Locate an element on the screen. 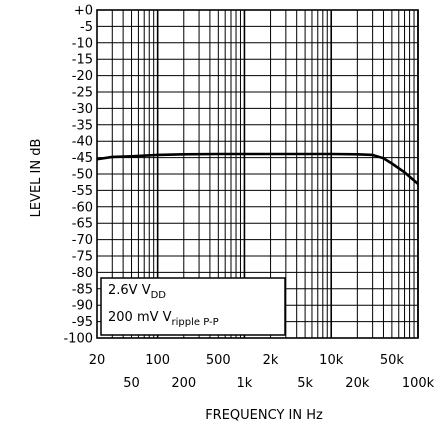 The width and height of the screenshot is (439, 437). annotation-box: 2.6V VDD 200 mV Vripple P-P is located at coordinates (193, 306).